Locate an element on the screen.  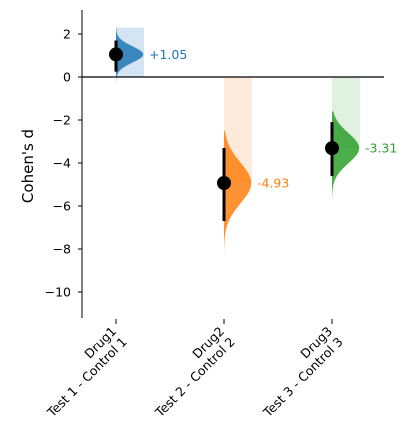
y-tick-label: −4 is located at coordinates (62, 163).